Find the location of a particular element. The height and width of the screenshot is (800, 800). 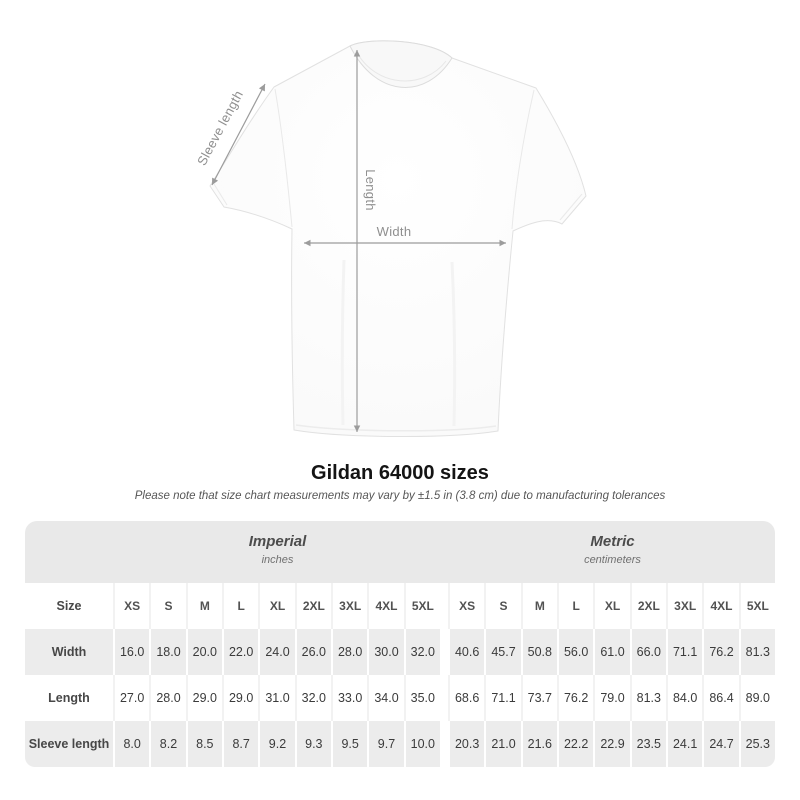

value-cell: 21.6 is located at coordinates (539, 743).